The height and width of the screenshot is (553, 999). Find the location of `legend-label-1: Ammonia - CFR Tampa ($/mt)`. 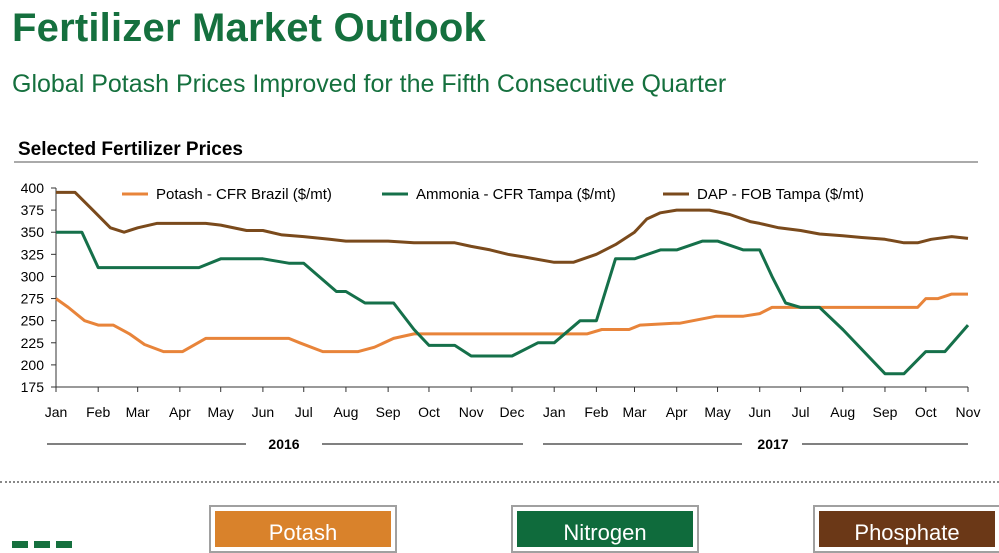

legend-label-1: Ammonia - CFR Tampa ($/mt) is located at coordinates (516, 194).